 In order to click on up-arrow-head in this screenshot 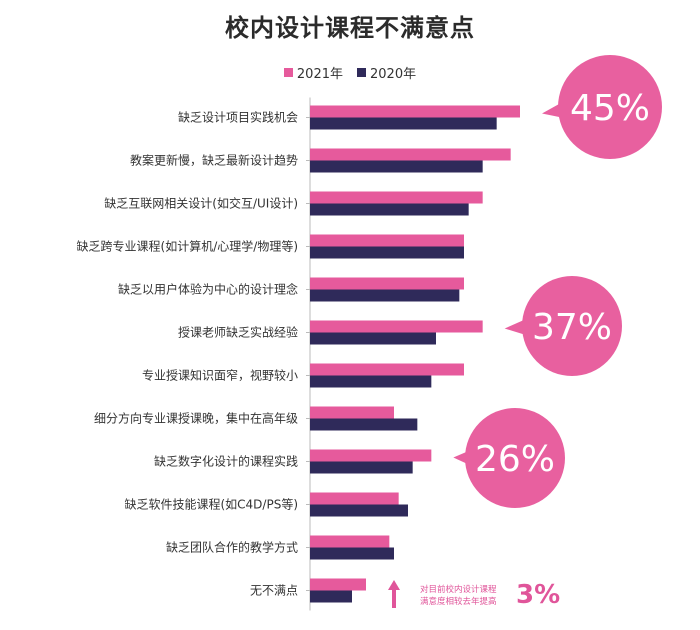, I will do `click(394, 585)`.